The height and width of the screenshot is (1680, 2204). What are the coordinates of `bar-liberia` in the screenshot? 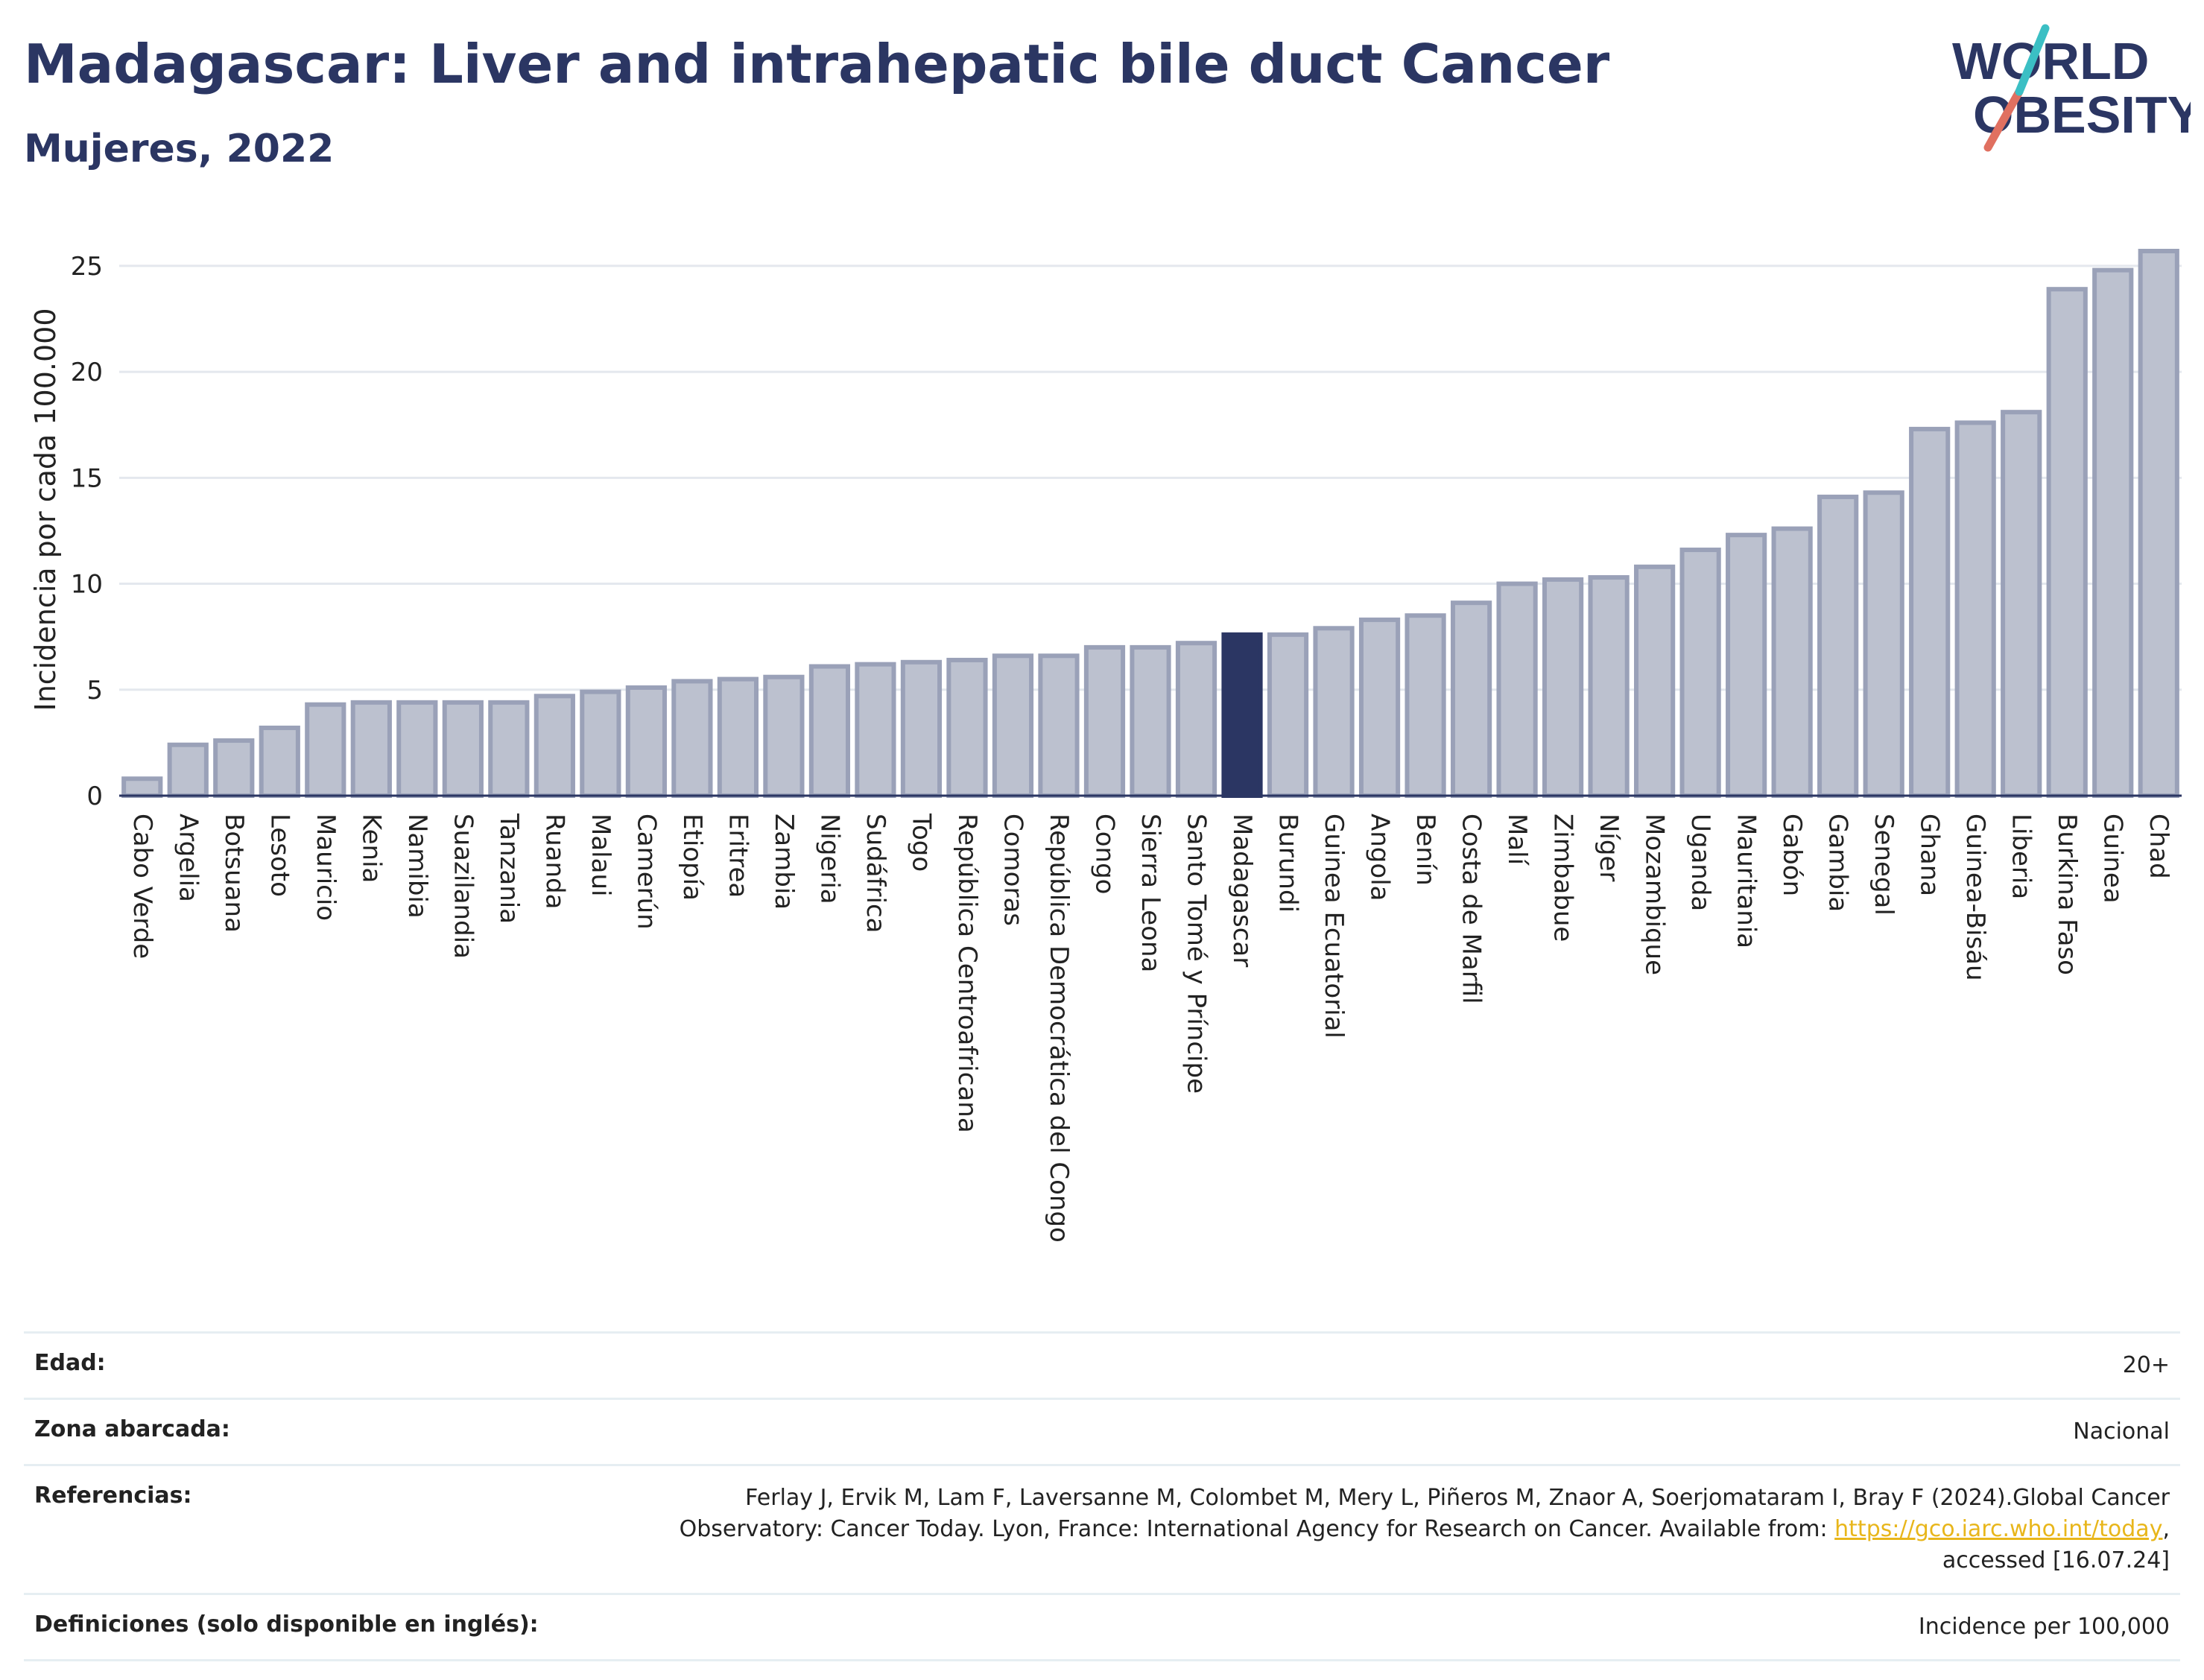 It's located at (2021, 604).